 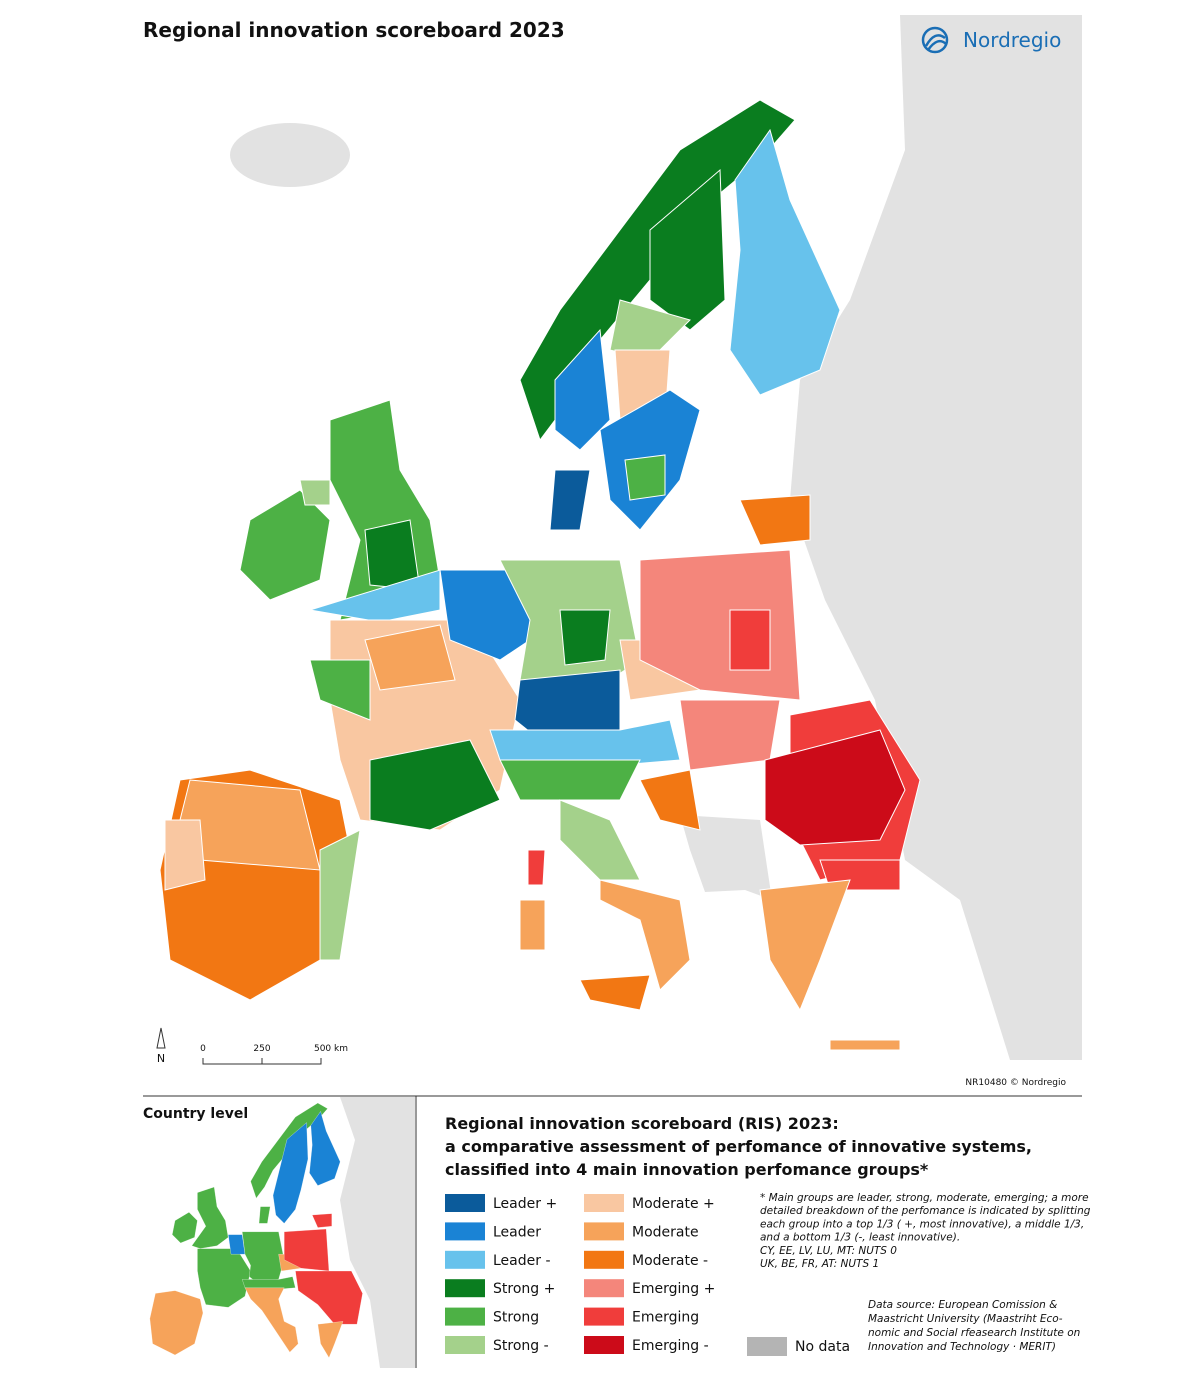 What do you see at coordinates (262, 1061) in the screenshot?
I see `scale-bar` at bounding box center [262, 1061].